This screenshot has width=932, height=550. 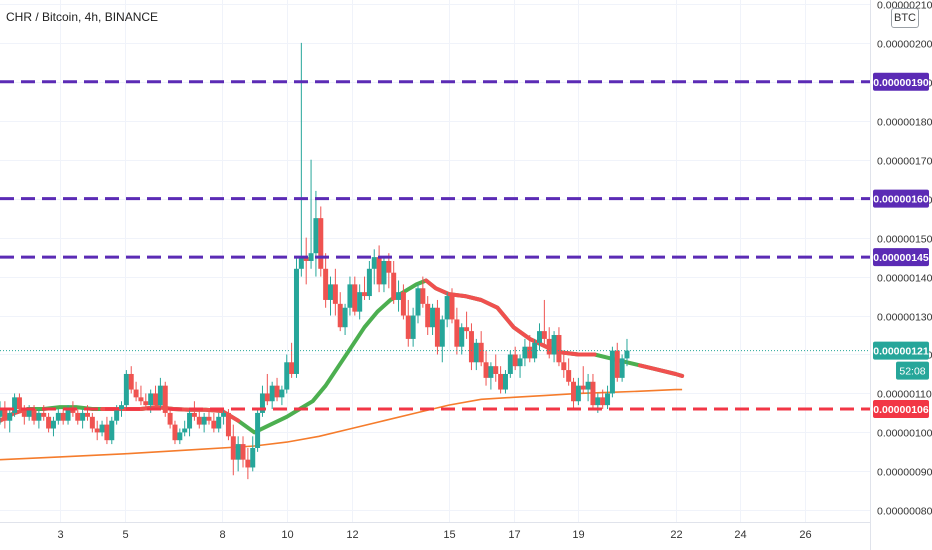 I want to click on x-tick-label: 15, so click(x=449, y=535).